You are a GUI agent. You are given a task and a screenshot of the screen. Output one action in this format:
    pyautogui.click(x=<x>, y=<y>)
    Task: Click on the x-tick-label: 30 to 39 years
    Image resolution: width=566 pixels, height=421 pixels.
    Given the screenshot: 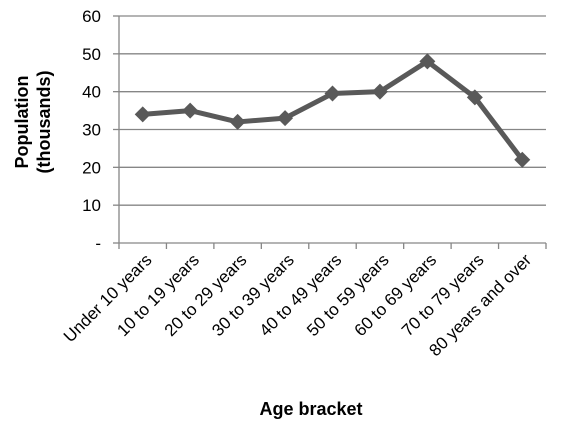 What is the action you would take?
    pyautogui.click(x=253, y=295)
    